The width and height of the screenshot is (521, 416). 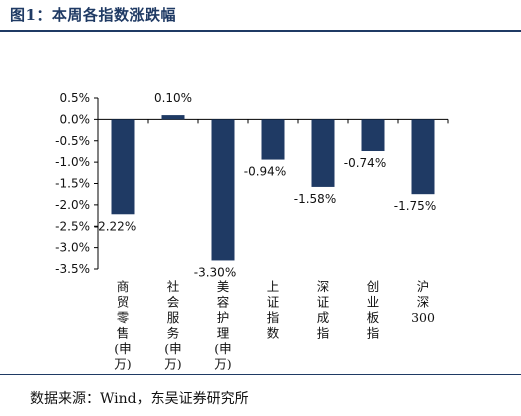 I want to click on y-tick-label: 0.5%, so click(x=75, y=98).